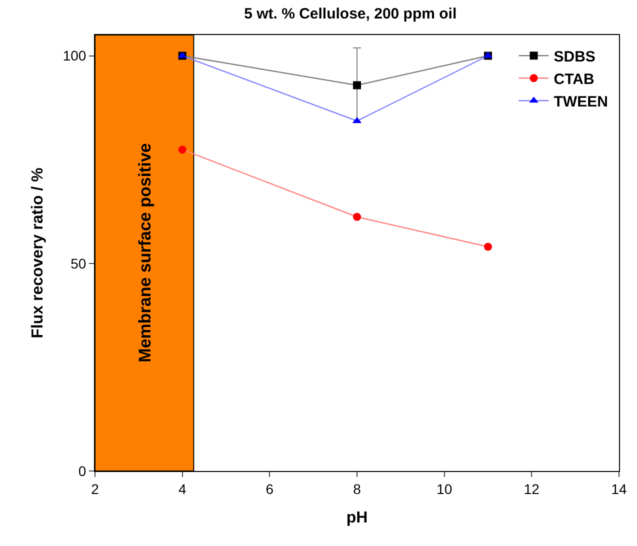  Describe the element at coordinates (270, 488) in the screenshot. I see `x-tick-label: 6` at that location.